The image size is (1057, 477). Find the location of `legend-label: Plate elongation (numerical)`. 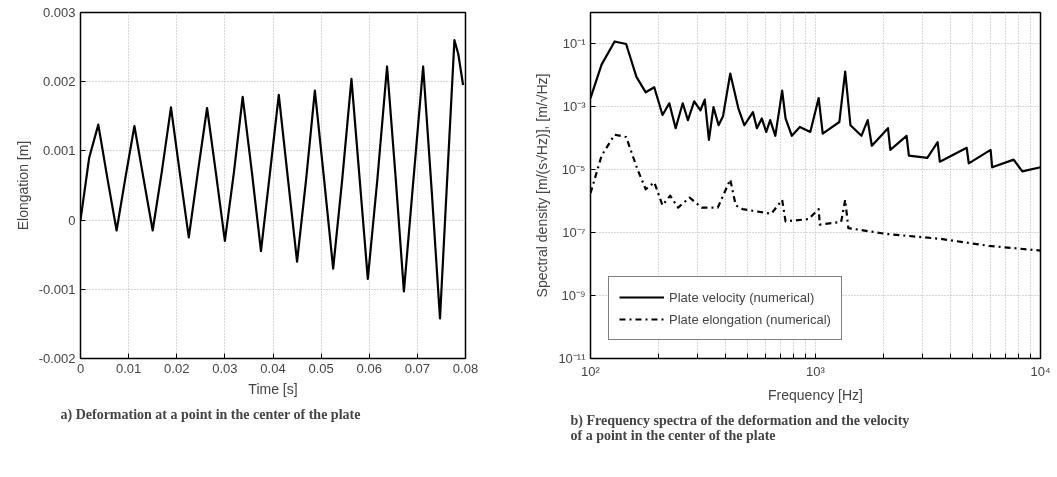

legend-label: Plate elongation (numerical) is located at coordinates (750, 319).